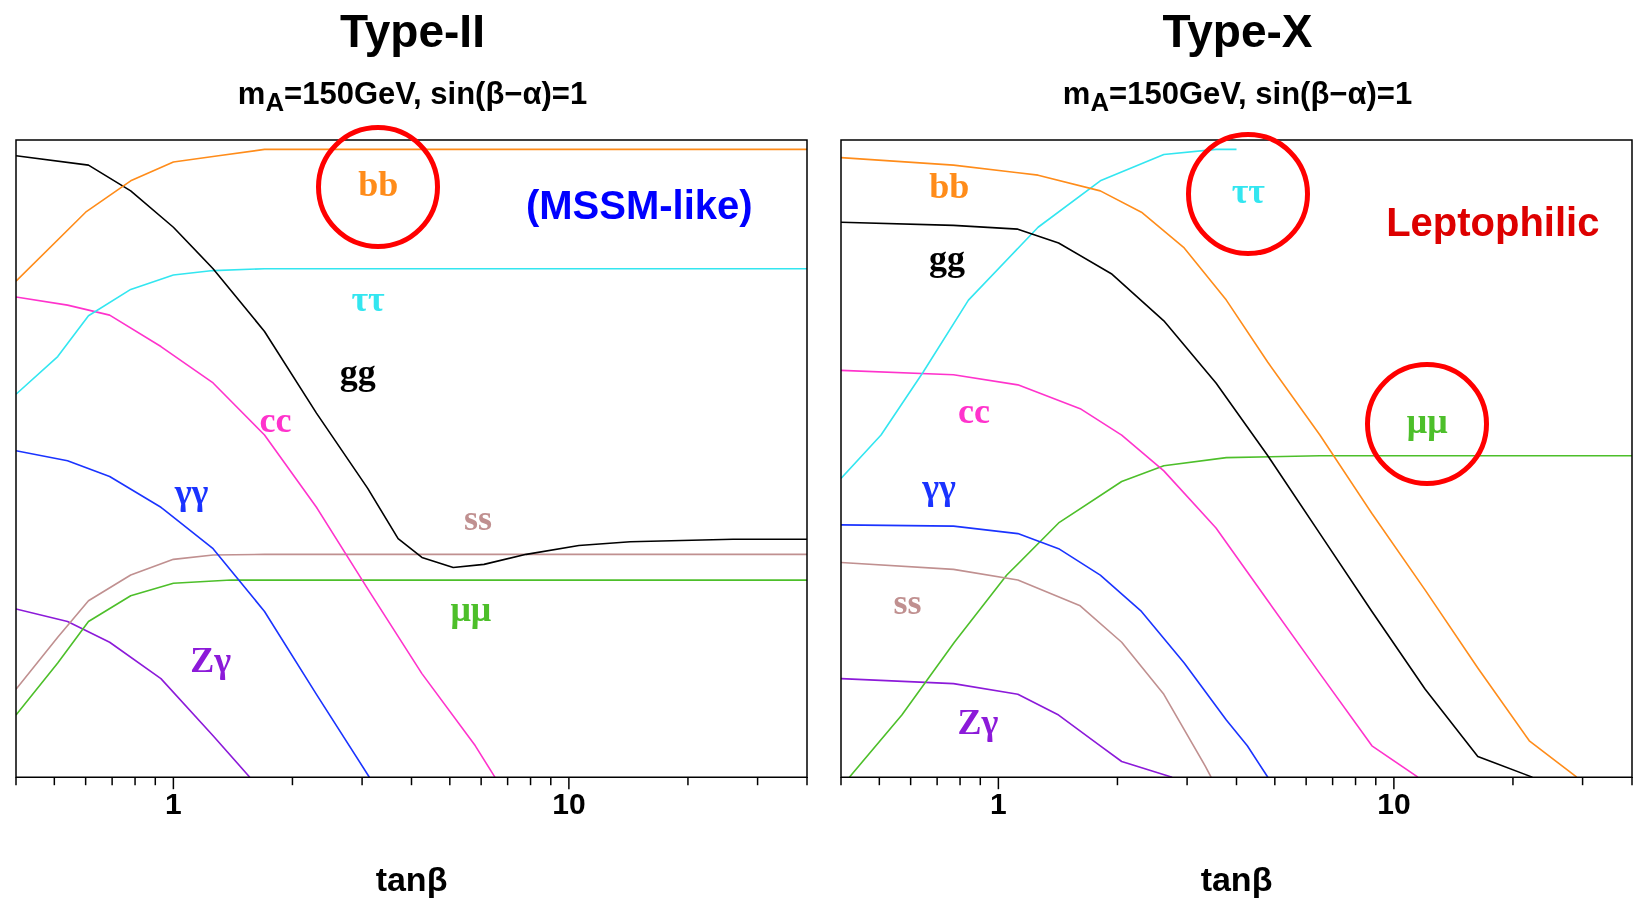 The height and width of the screenshot is (906, 1650). I want to click on chart-title: Type-II, so click(412, 31).